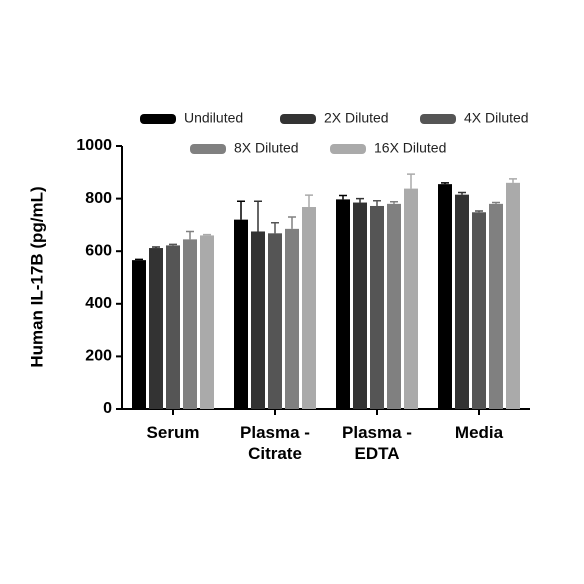  What do you see at coordinates (107, 408) in the screenshot?
I see `y-tick-label: 0` at bounding box center [107, 408].